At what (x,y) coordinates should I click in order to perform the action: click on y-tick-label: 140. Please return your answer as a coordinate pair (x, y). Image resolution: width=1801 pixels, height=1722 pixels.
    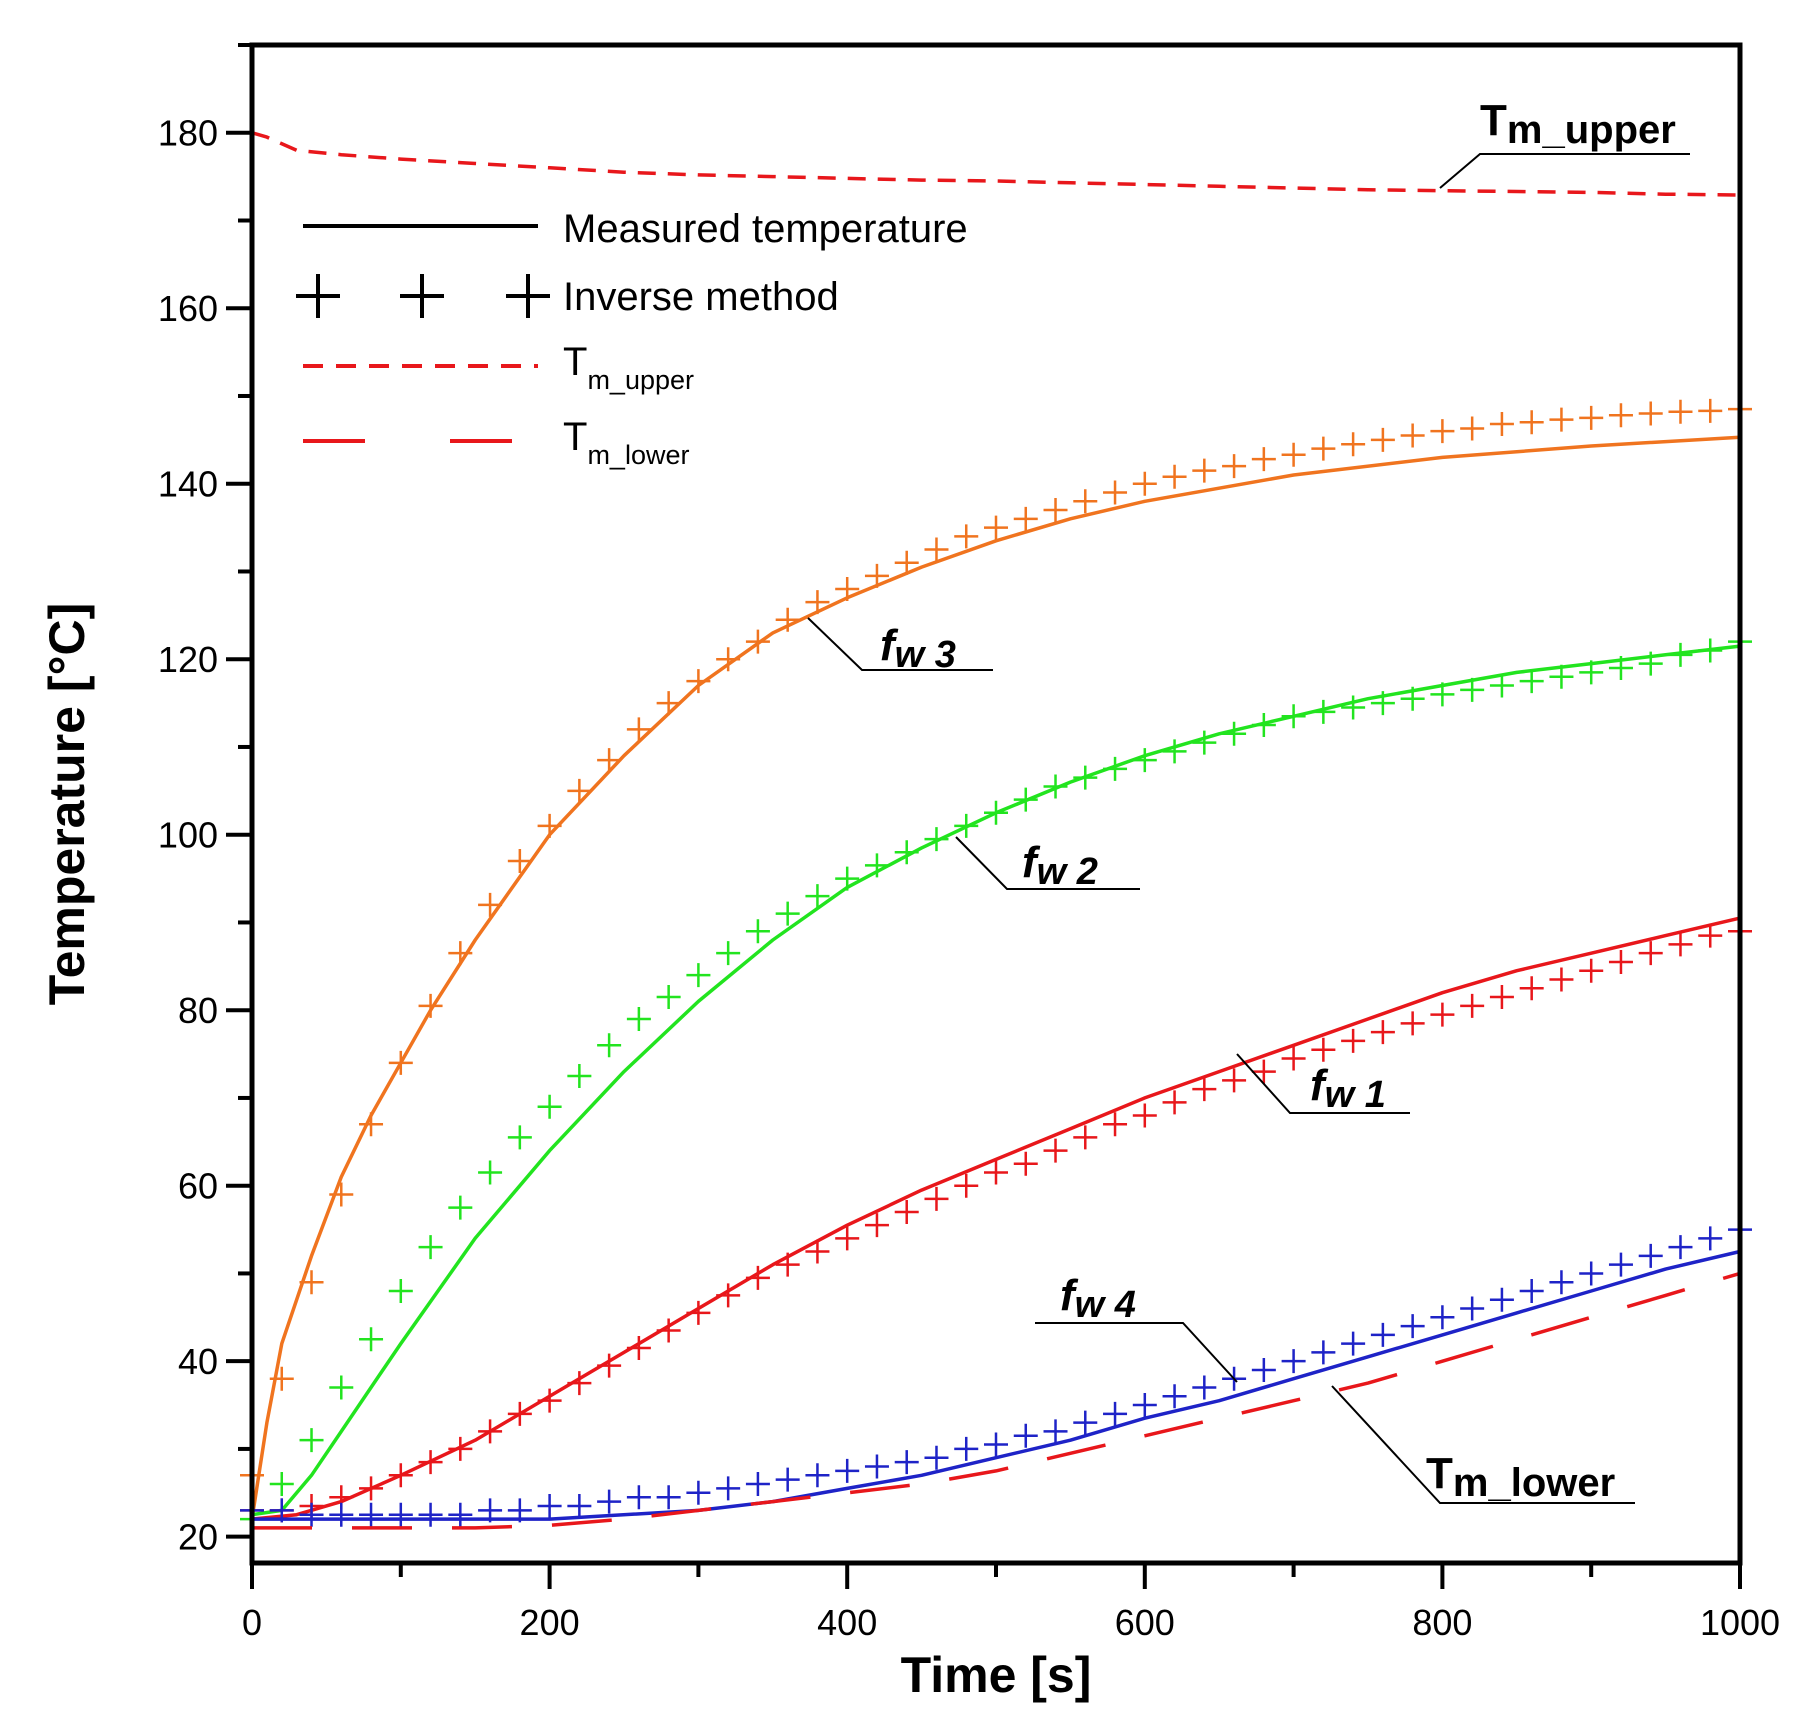
    Looking at the image, I should click on (188, 484).